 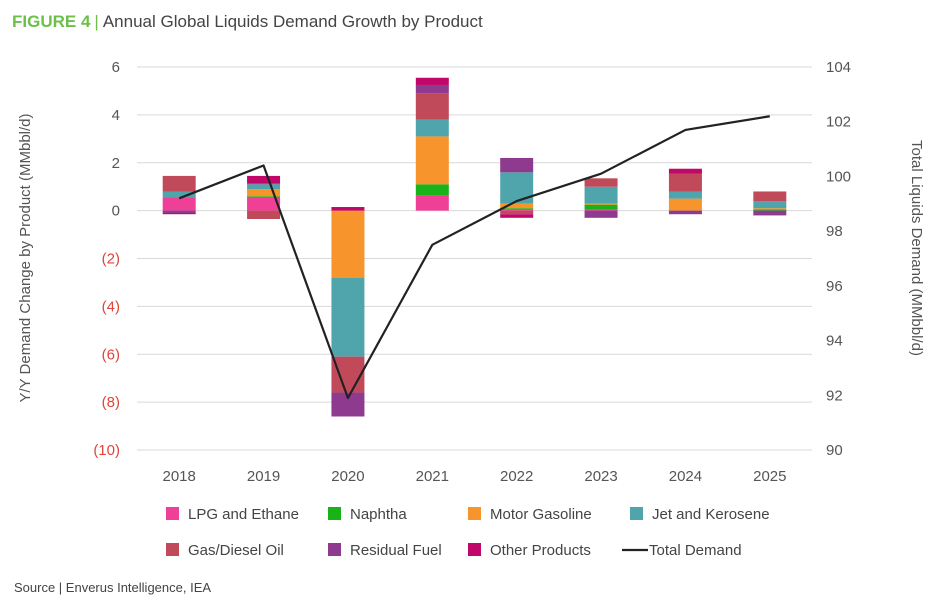 I want to click on bar-segment-jet-and-kerosene-2020, so click(x=348, y=317).